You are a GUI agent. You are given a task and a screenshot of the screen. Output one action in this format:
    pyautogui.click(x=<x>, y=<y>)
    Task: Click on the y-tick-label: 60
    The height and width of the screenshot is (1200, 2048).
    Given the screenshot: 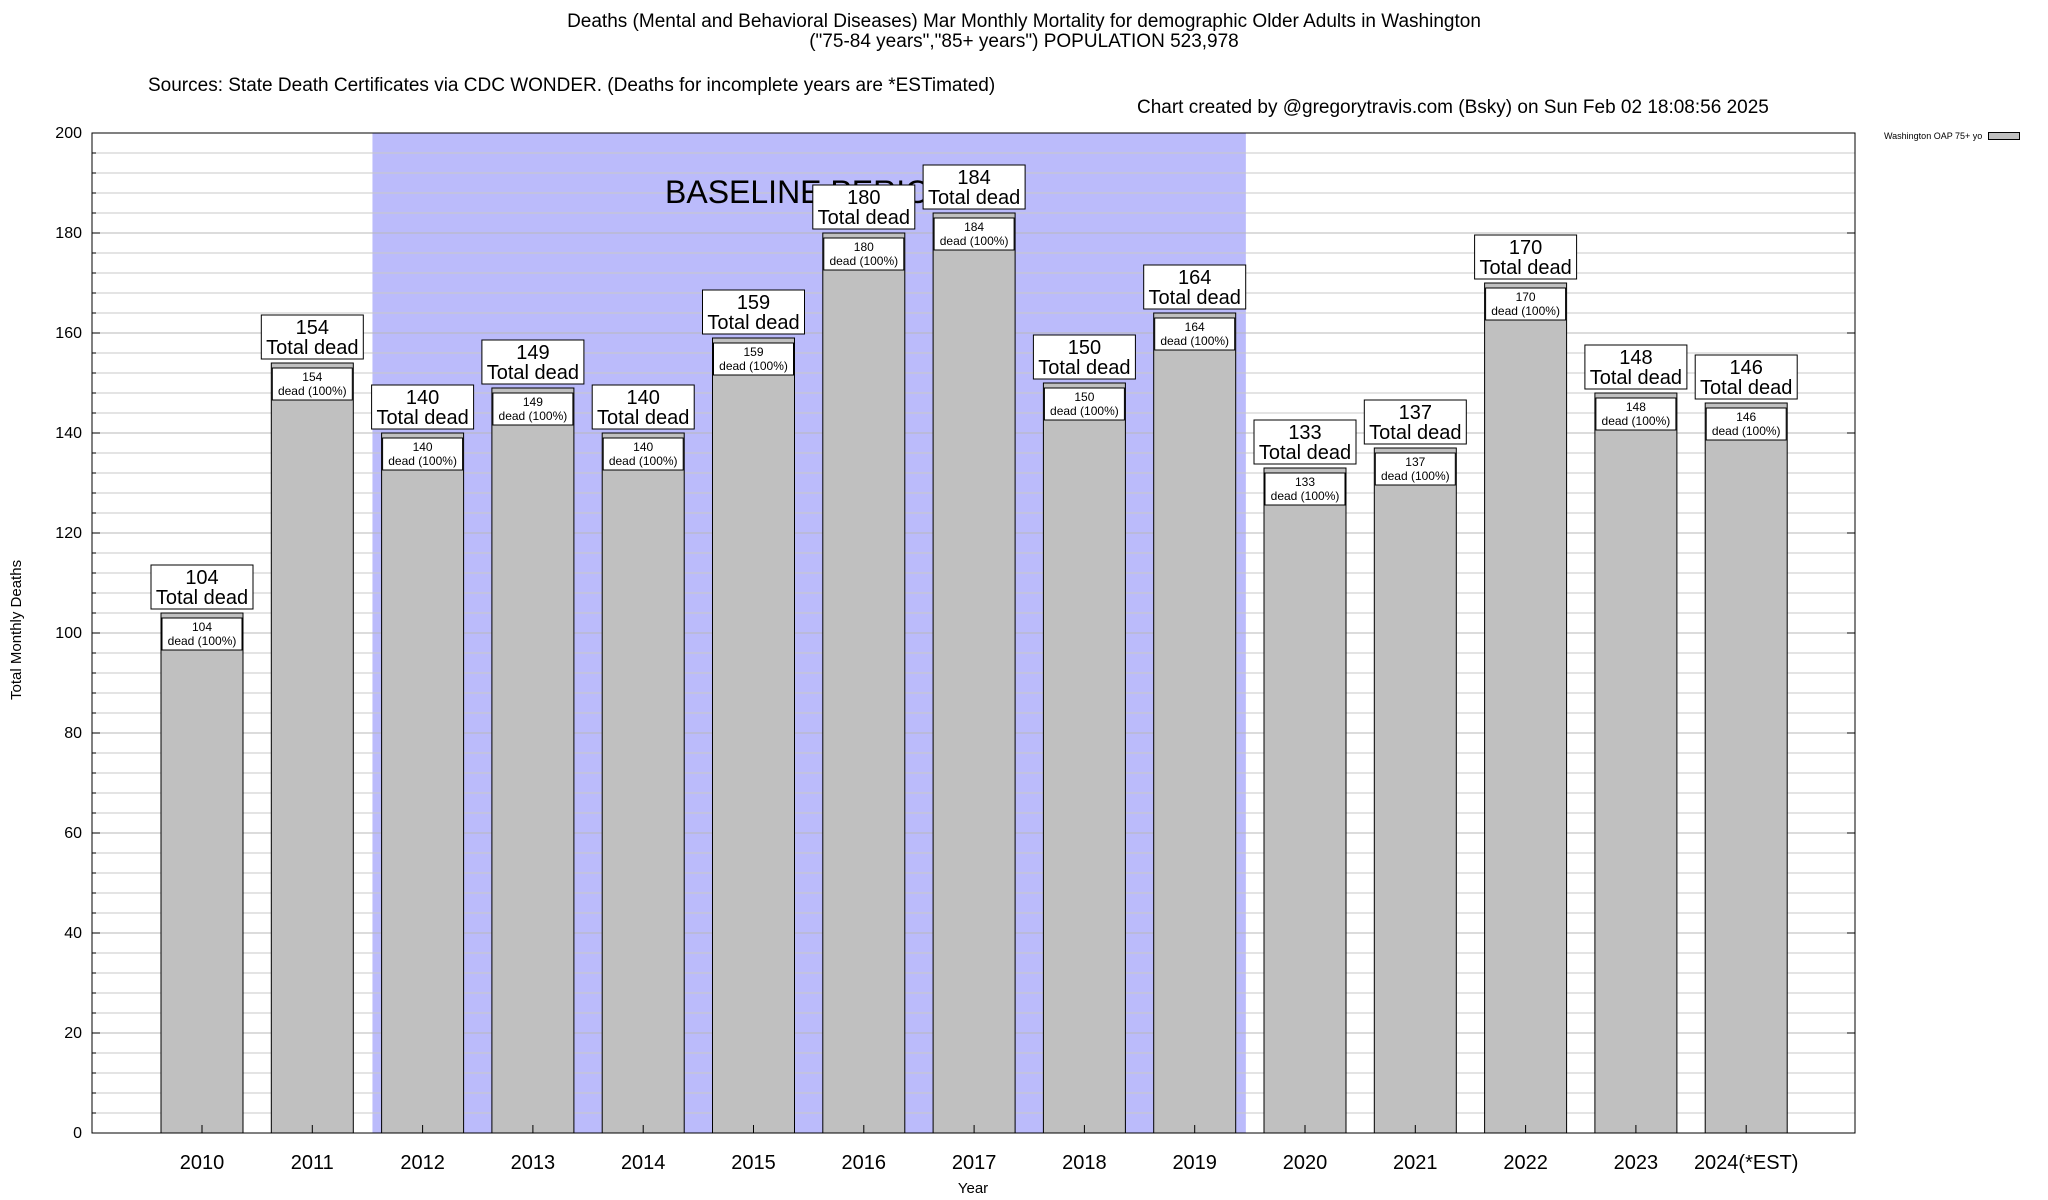 What is the action you would take?
    pyautogui.click(x=73, y=833)
    